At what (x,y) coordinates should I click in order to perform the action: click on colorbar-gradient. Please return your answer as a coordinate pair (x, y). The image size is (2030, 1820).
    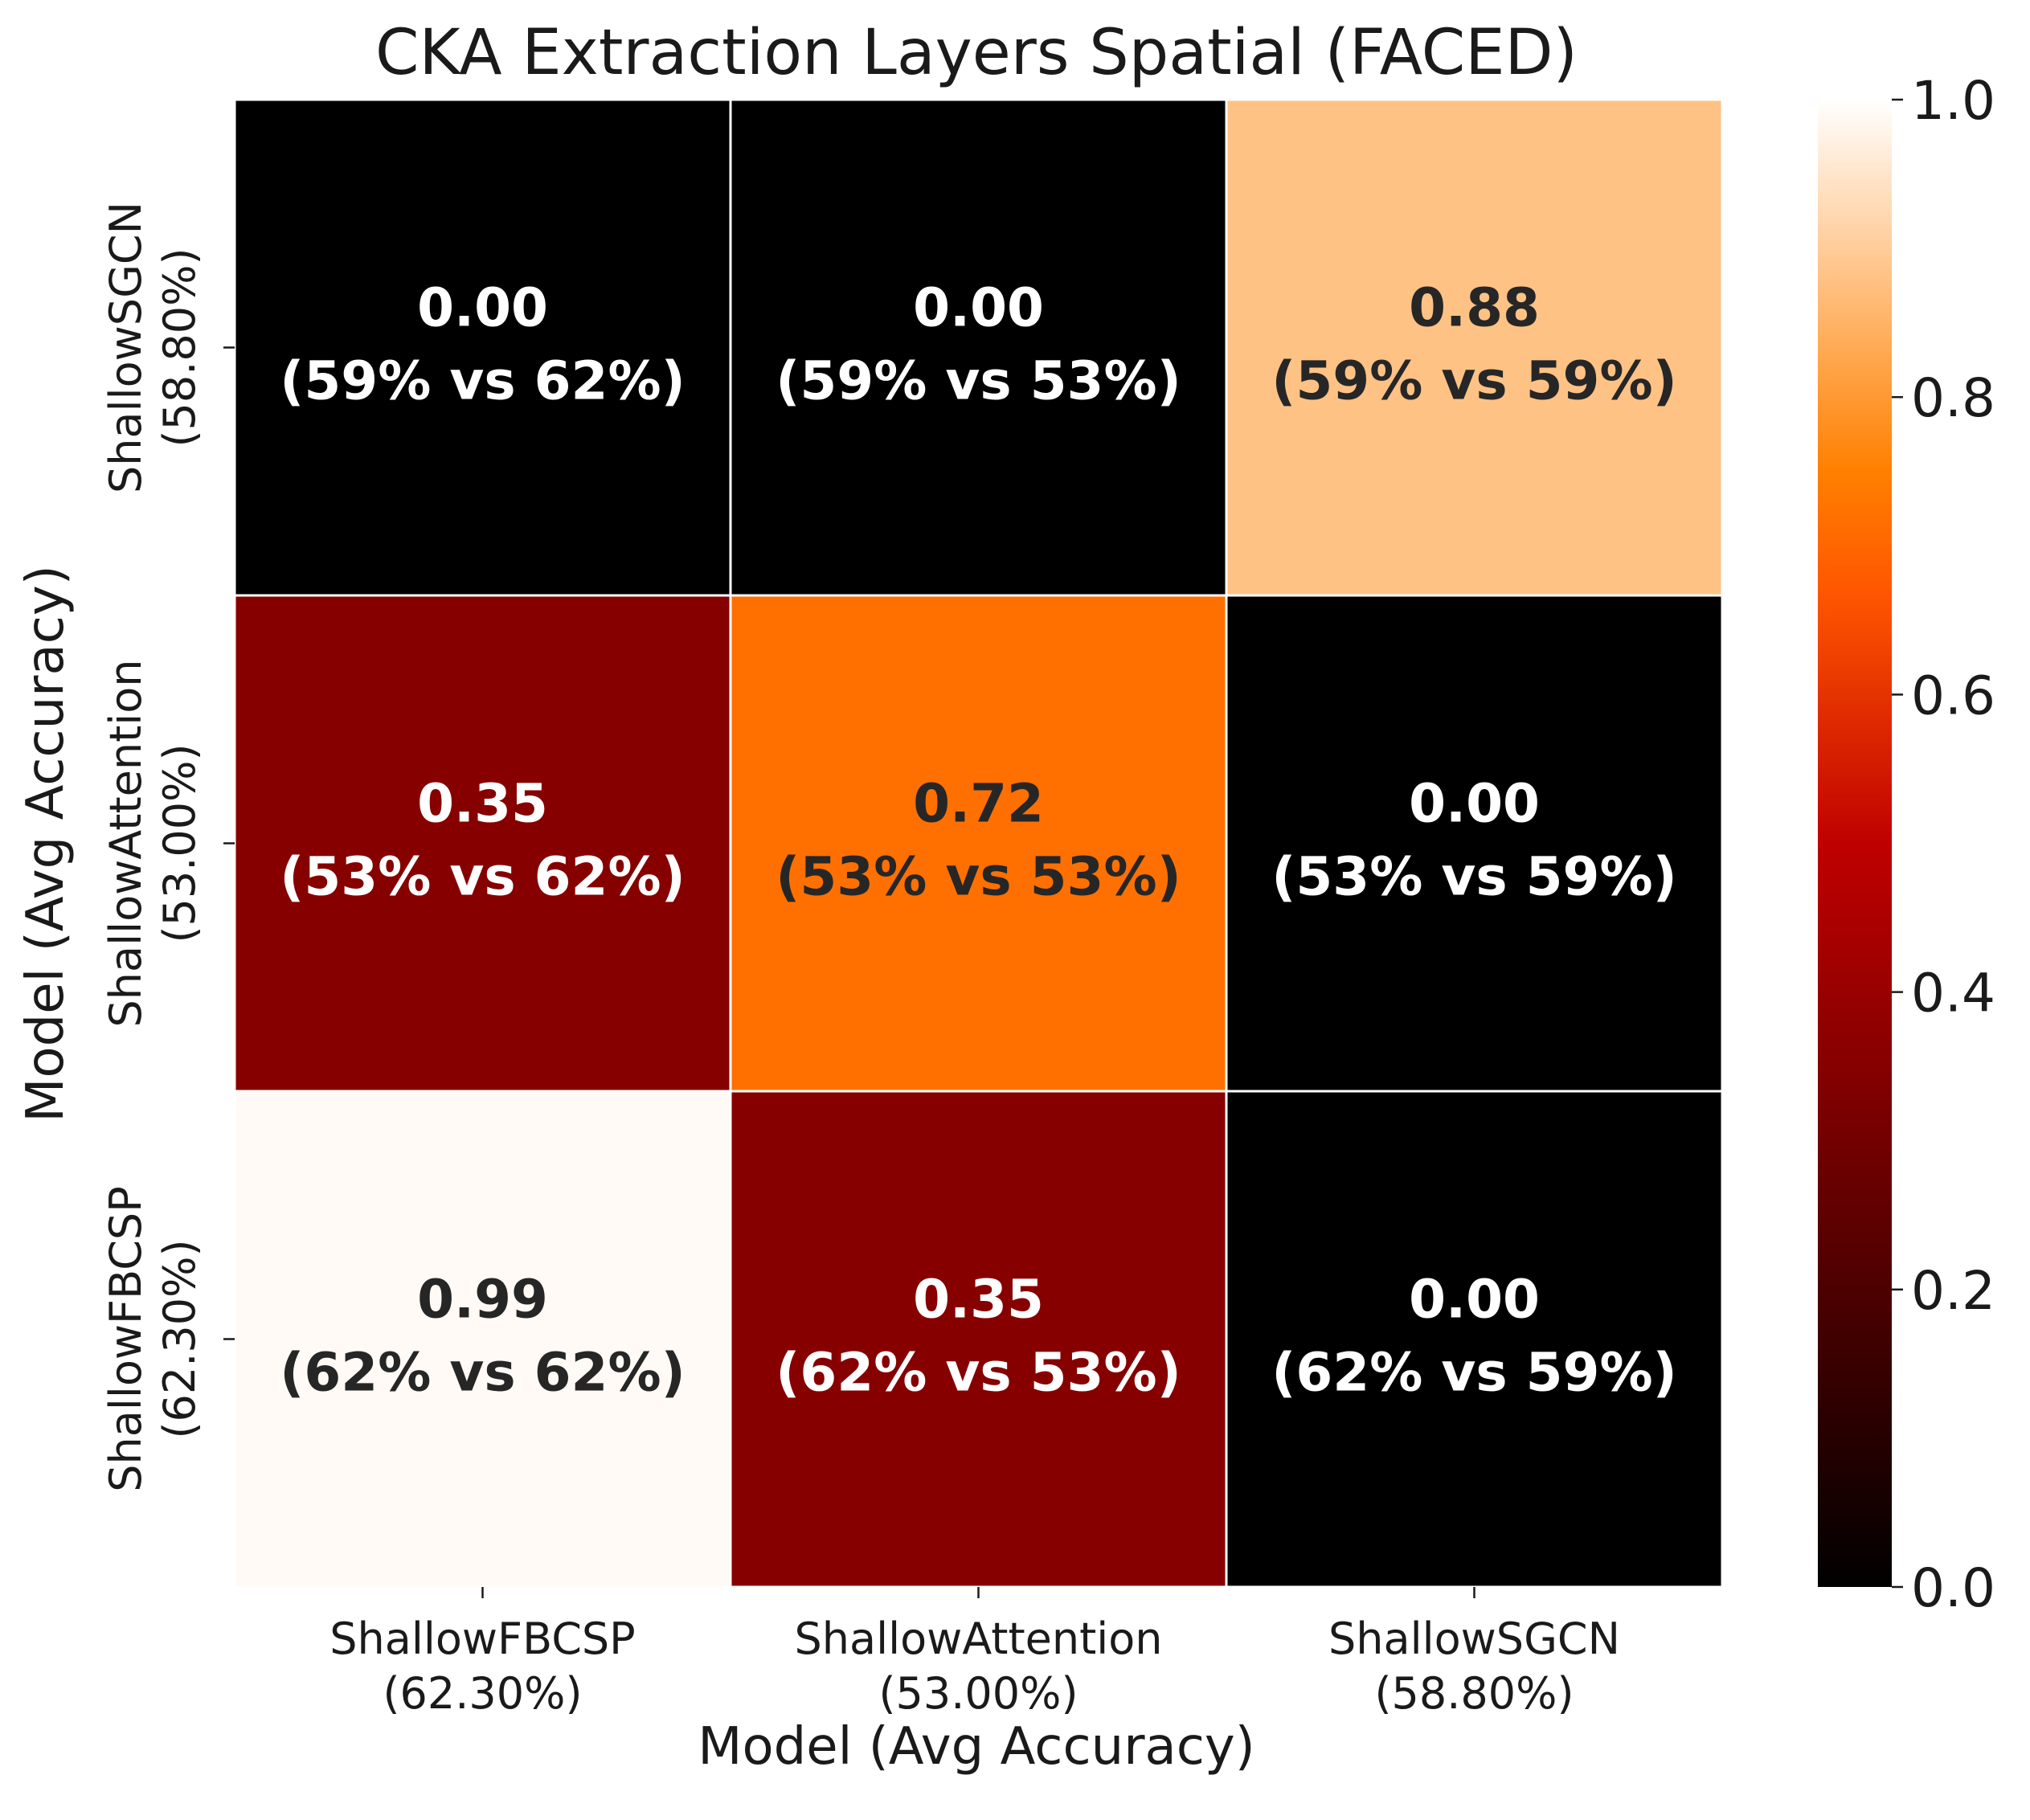
    Looking at the image, I should click on (1855, 843).